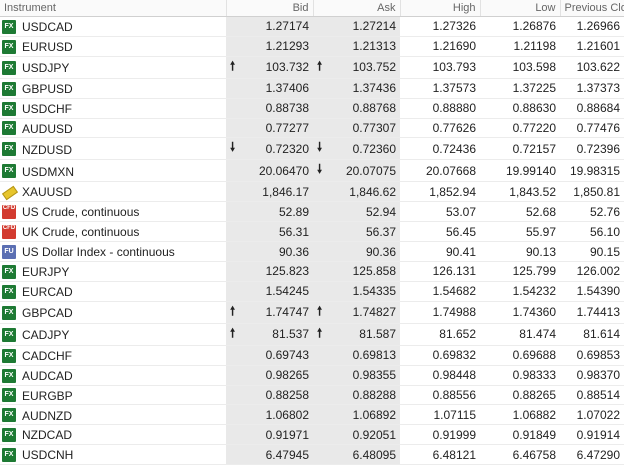 The width and height of the screenshot is (624, 465). What do you see at coordinates (356, 171) in the screenshot?
I see `ask-cell: 🠗 20.07075` at bounding box center [356, 171].